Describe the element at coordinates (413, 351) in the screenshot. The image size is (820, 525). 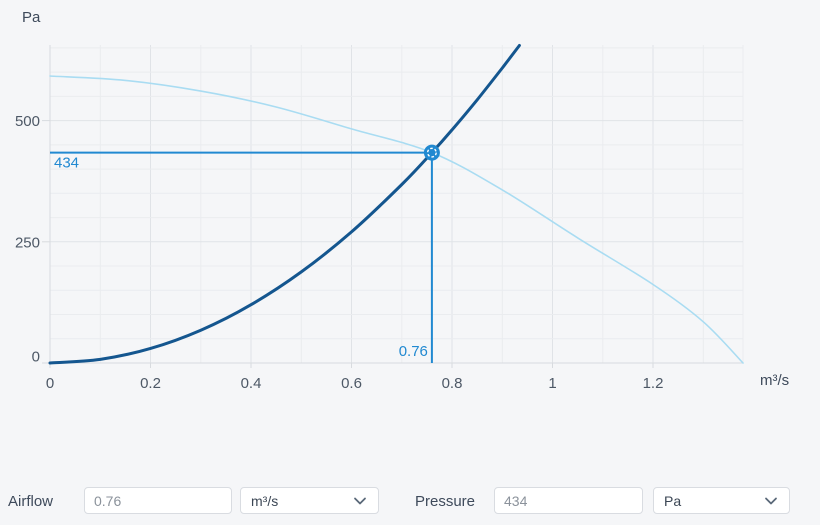
I see `operating-point-airflow-label: 0.76` at that location.